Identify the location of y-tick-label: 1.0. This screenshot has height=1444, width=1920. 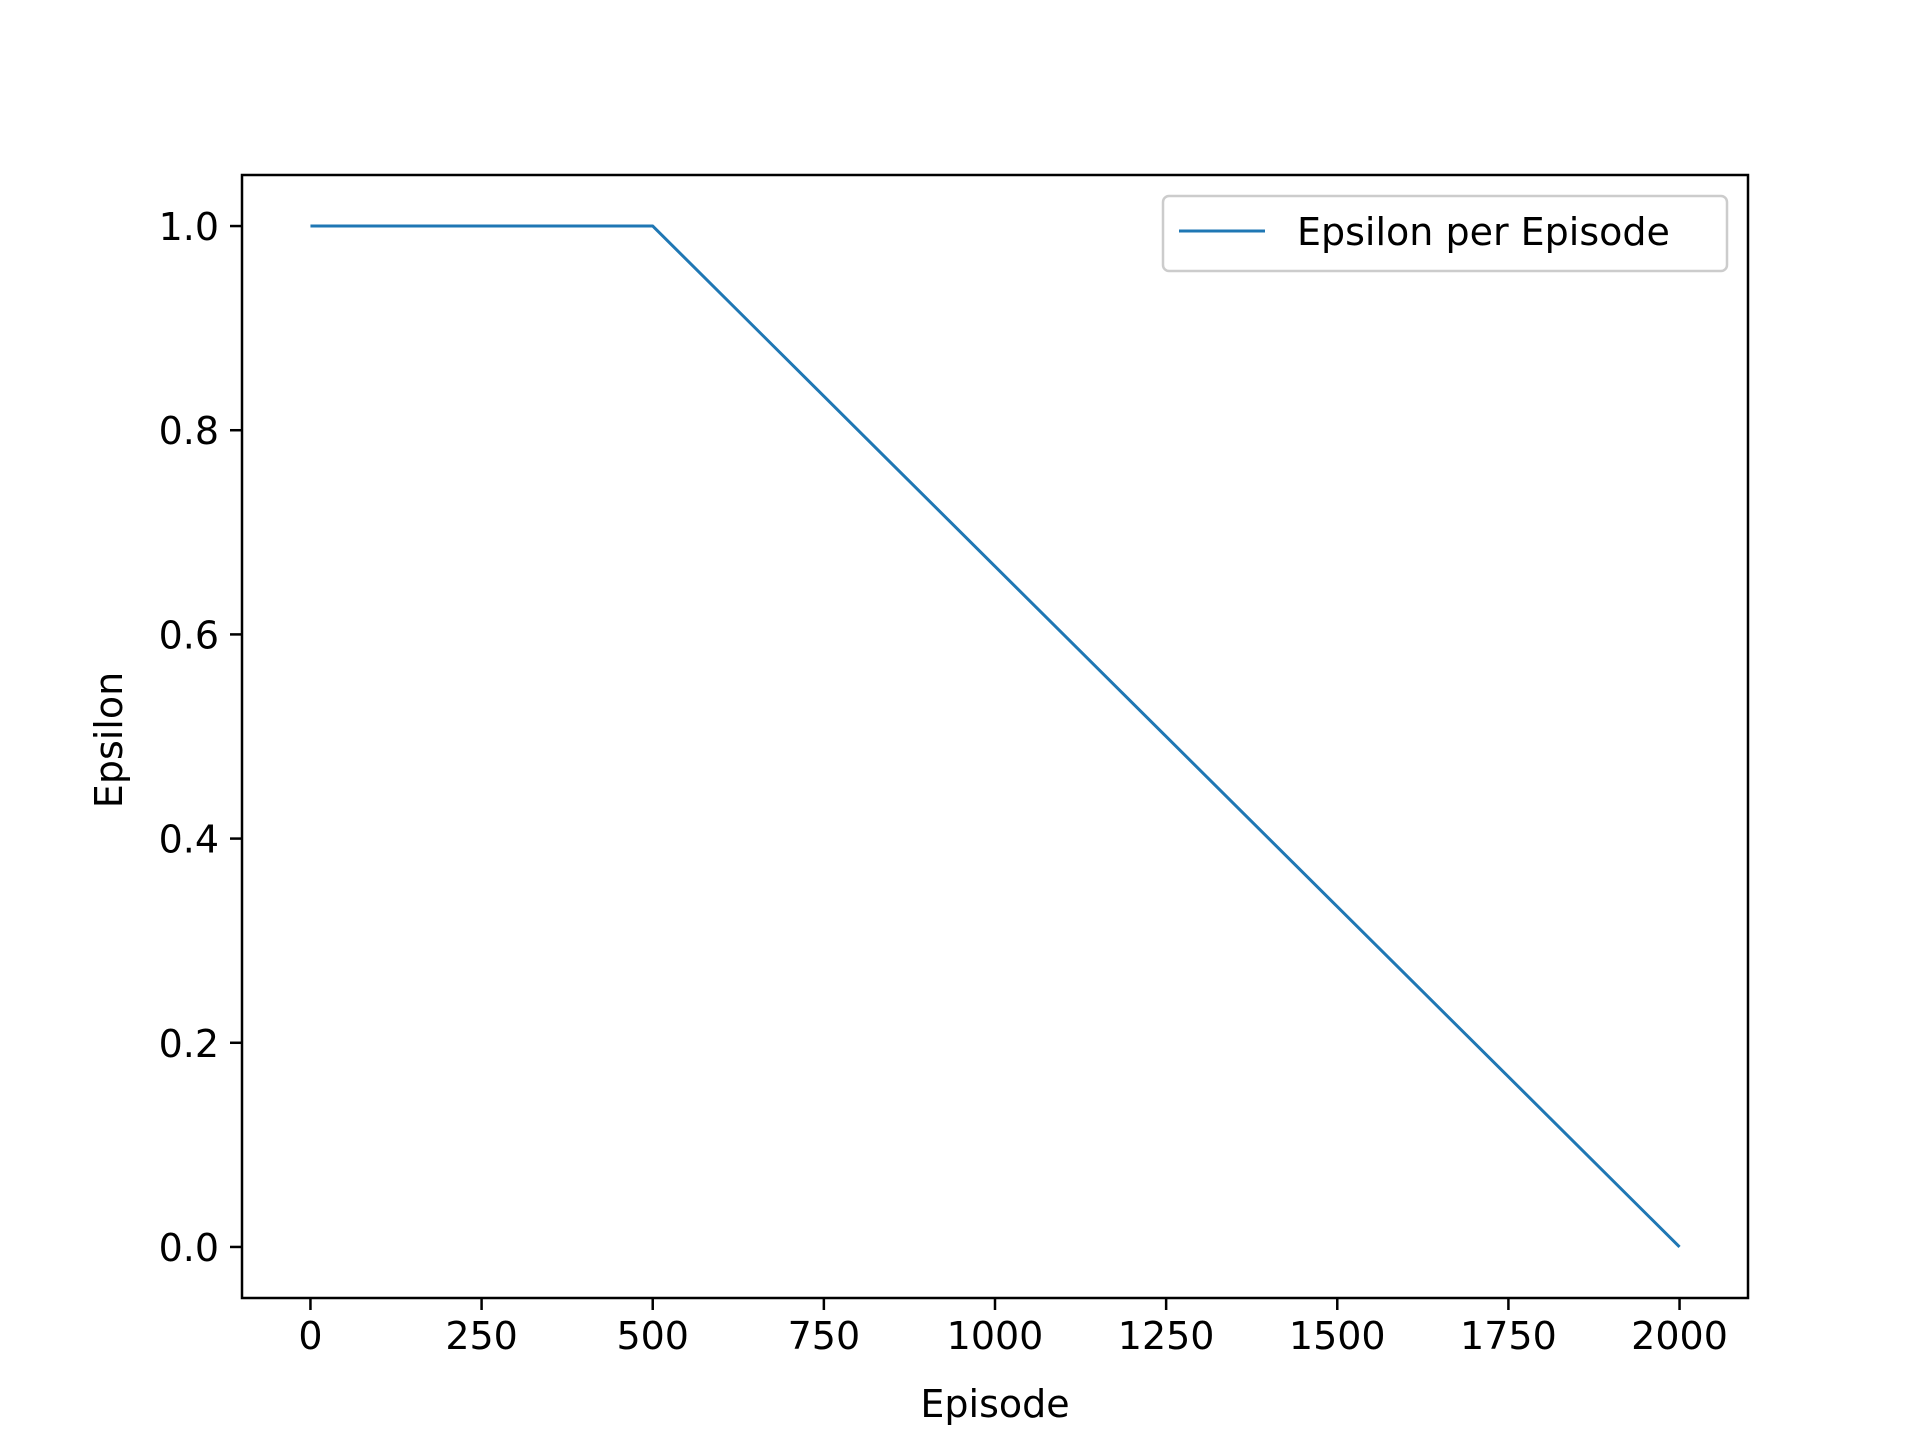
(189, 227).